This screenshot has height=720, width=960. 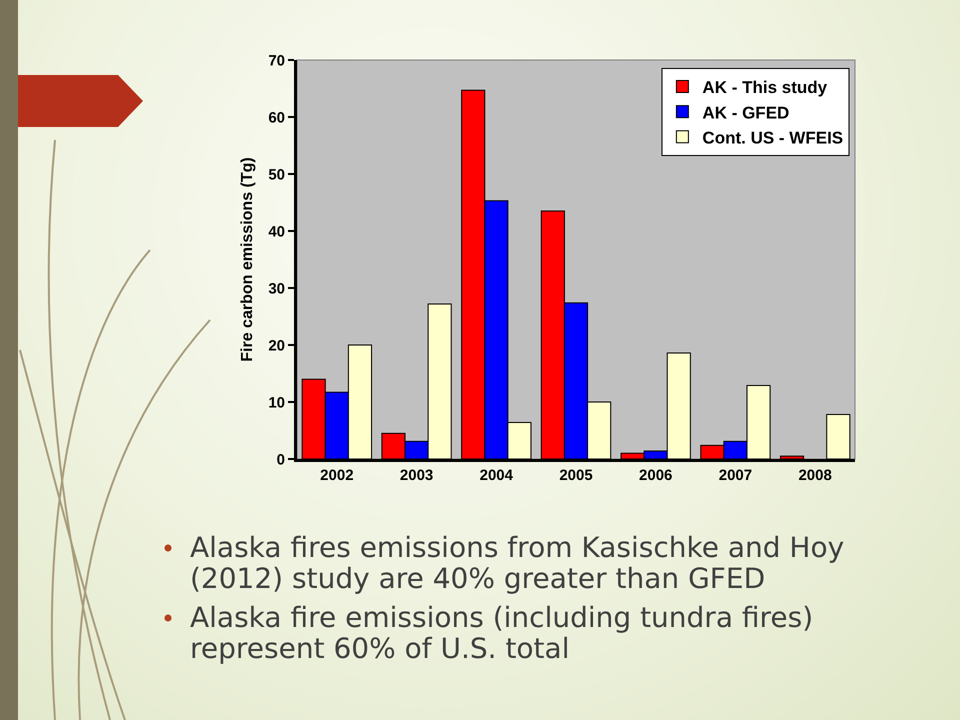 What do you see at coordinates (576, 475) in the screenshot?
I see `x-tick-label: 2005` at bounding box center [576, 475].